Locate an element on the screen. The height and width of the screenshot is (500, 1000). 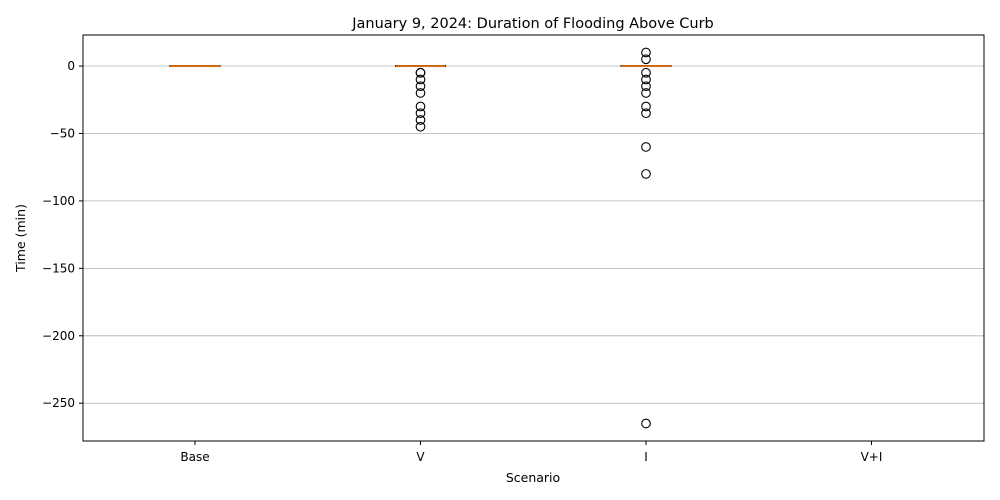
y-tick-label: −250 is located at coordinates (58, 403).